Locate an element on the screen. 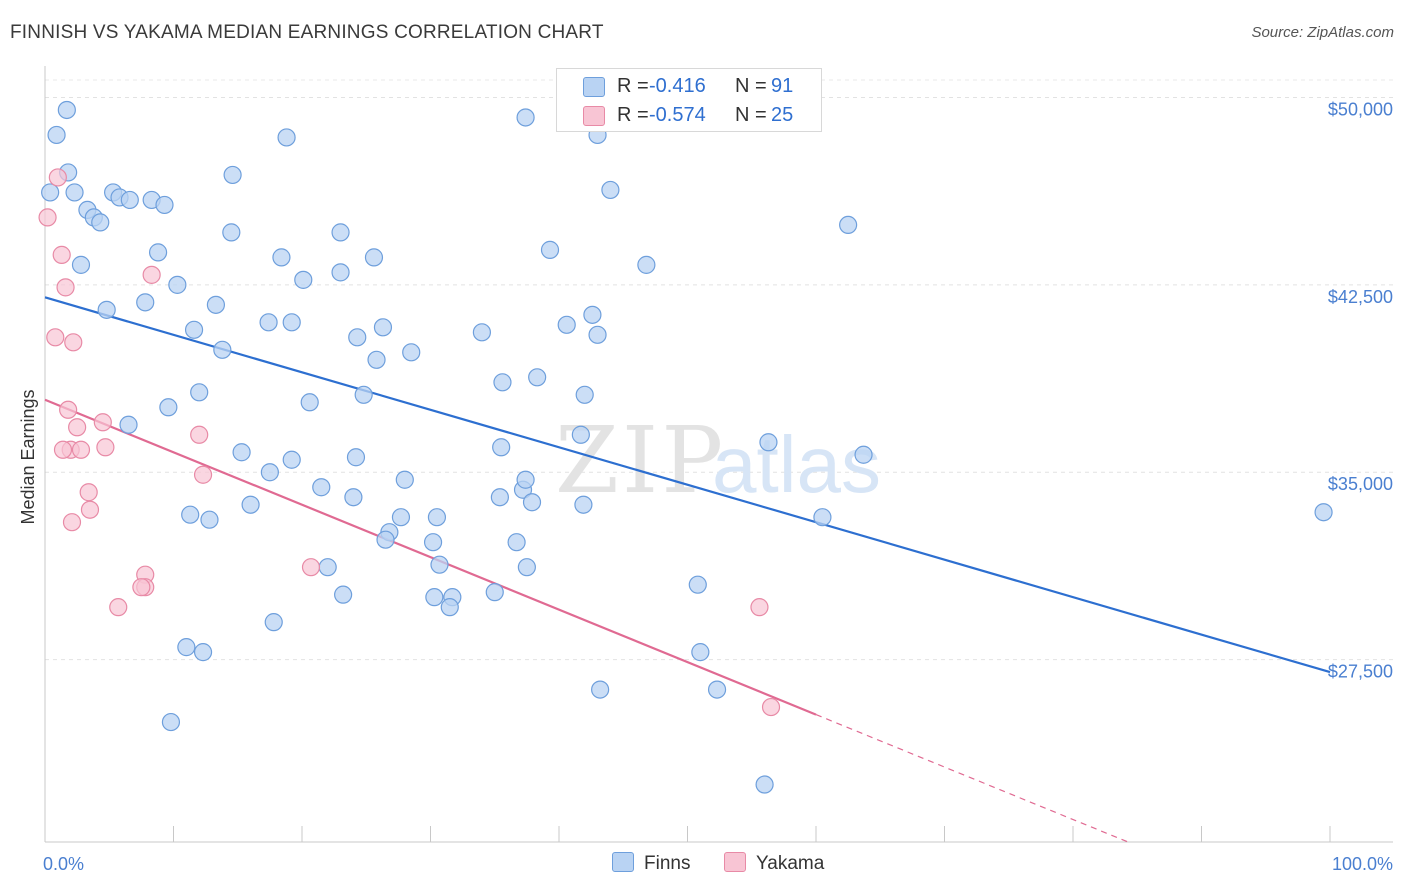 Image resolution: width=1406 pixels, height=892 pixels. legend-item-finns: Finns is located at coordinates (651, 863).